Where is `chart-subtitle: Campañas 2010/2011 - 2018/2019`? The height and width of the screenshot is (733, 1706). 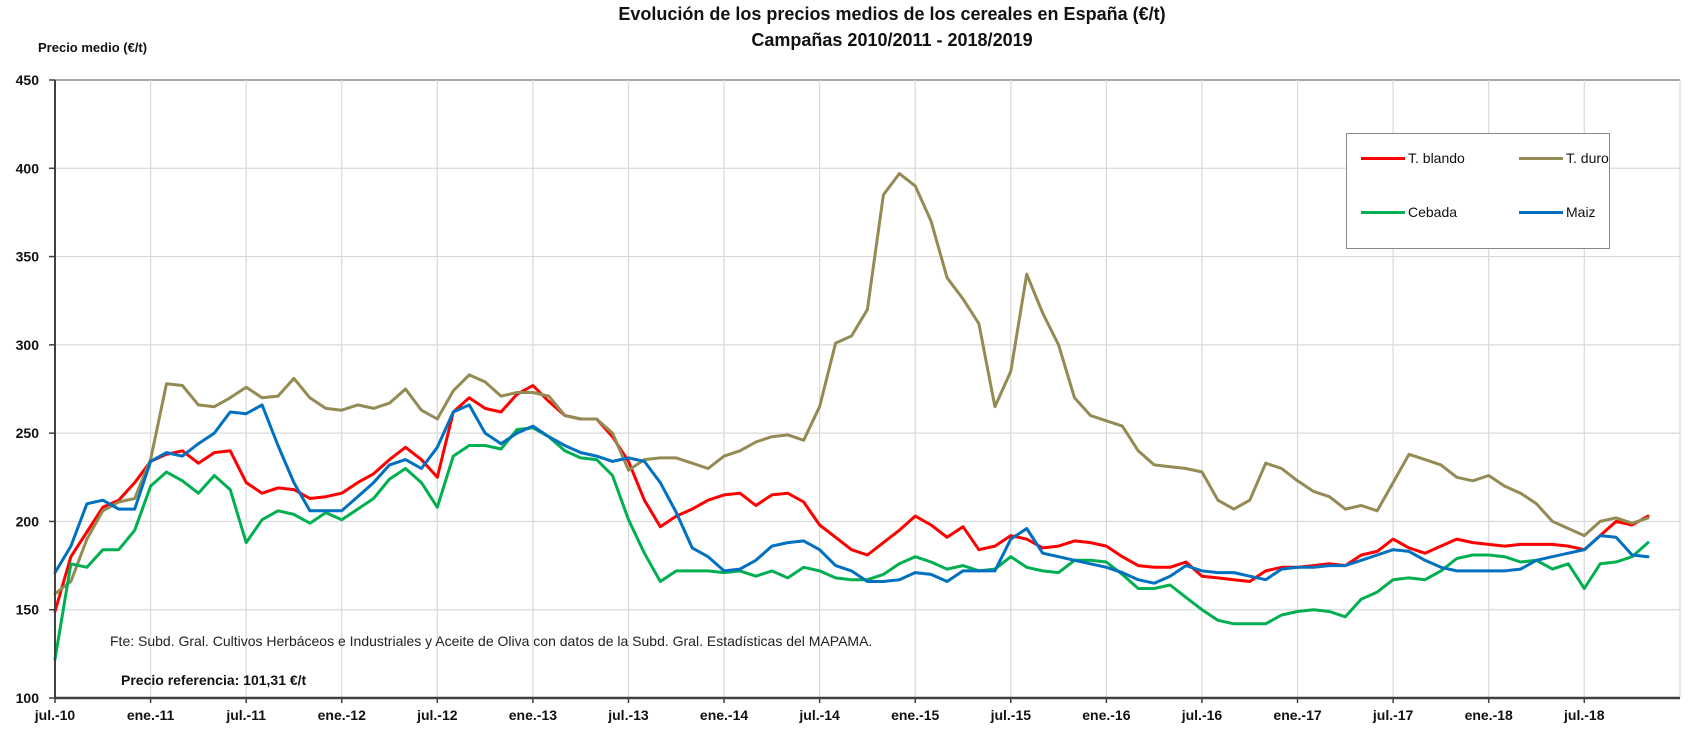
chart-subtitle: Campañas 2010/2011 - 2018/2019 is located at coordinates (892, 40).